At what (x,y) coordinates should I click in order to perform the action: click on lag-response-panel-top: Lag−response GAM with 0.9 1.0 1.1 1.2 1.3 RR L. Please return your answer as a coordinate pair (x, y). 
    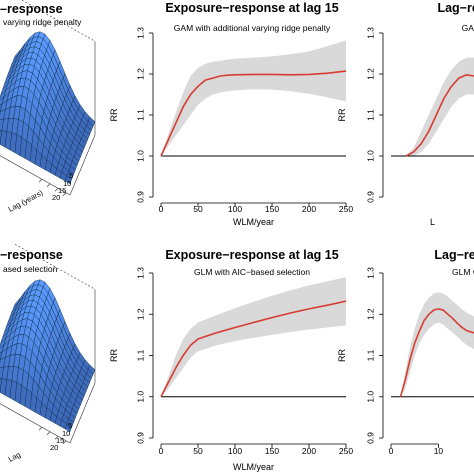
    Looking at the image, I should click on (405, 114).